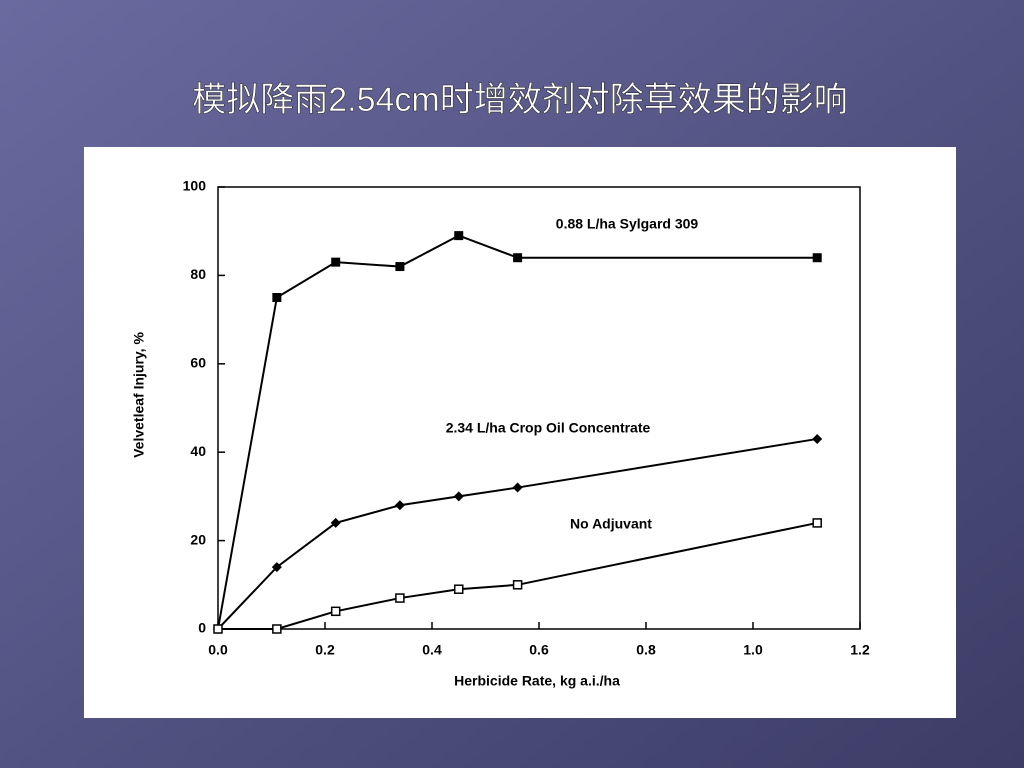  What do you see at coordinates (611, 524) in the screenshot?
I see `series-label: No Adjuvant` at bounding box center [611, 524].